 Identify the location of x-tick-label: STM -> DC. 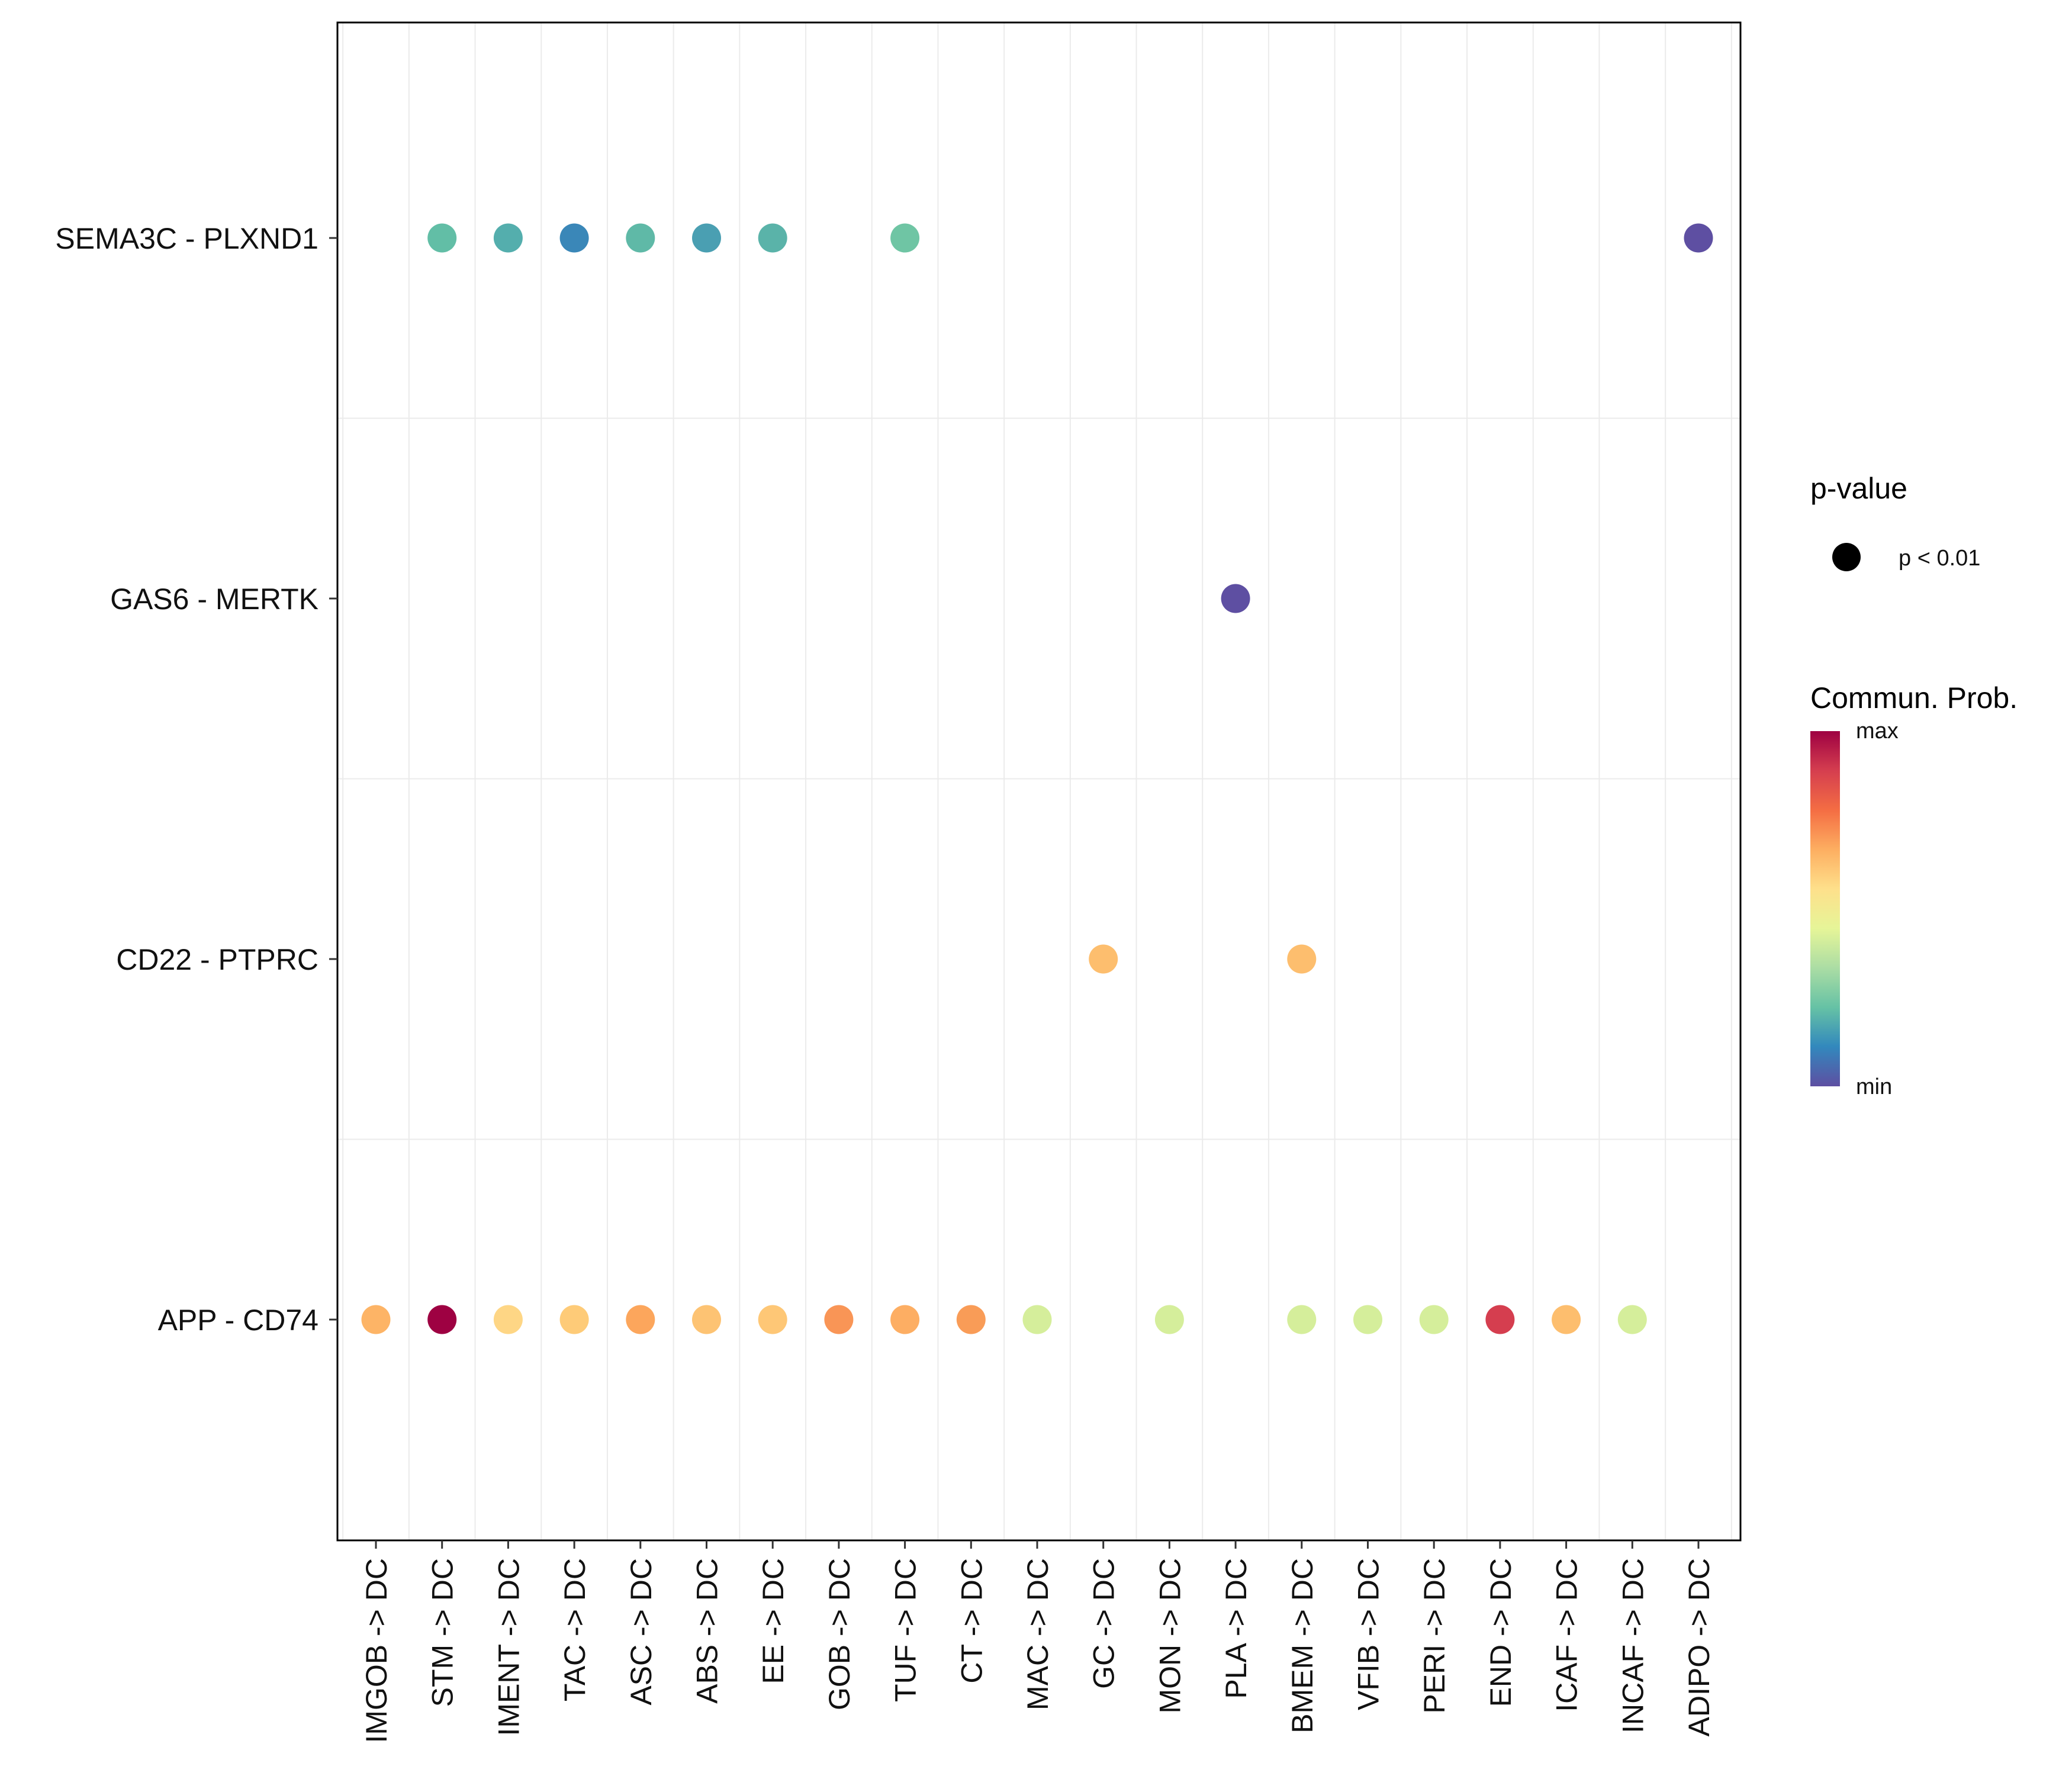
(442, 1632).